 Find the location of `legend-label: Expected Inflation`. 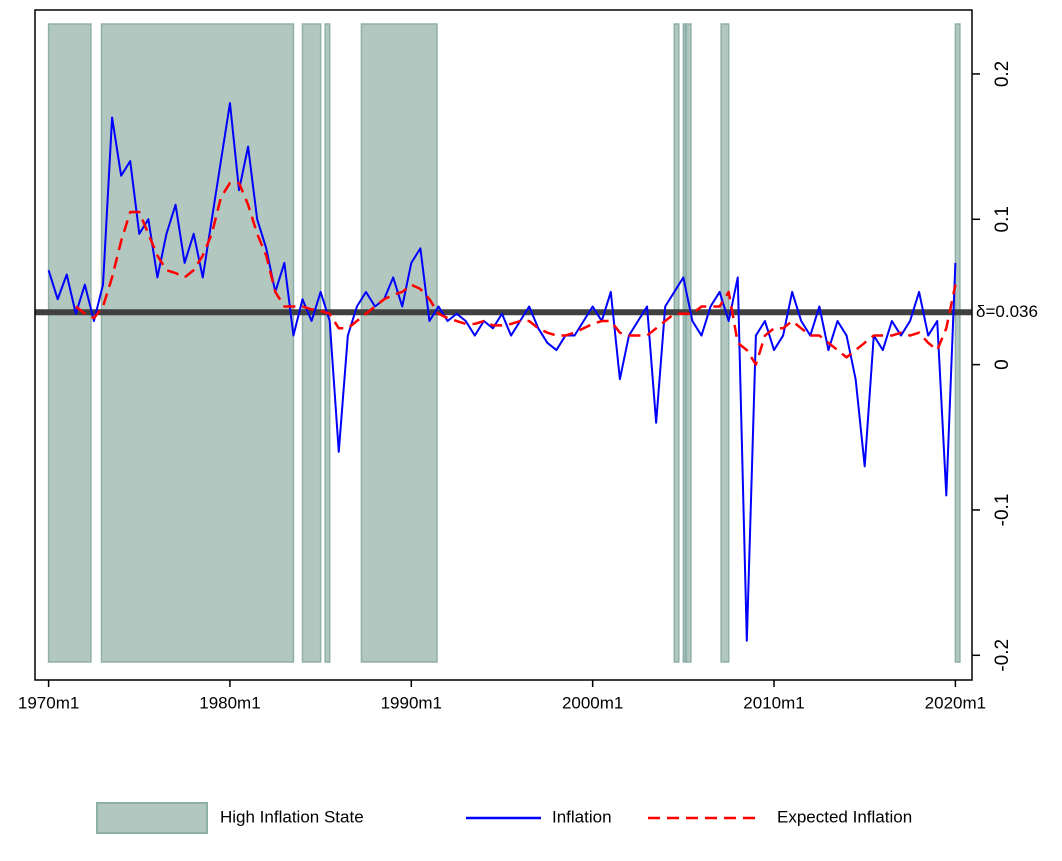

legend-label: Expected Inflation is located at coordinates (844, 816).